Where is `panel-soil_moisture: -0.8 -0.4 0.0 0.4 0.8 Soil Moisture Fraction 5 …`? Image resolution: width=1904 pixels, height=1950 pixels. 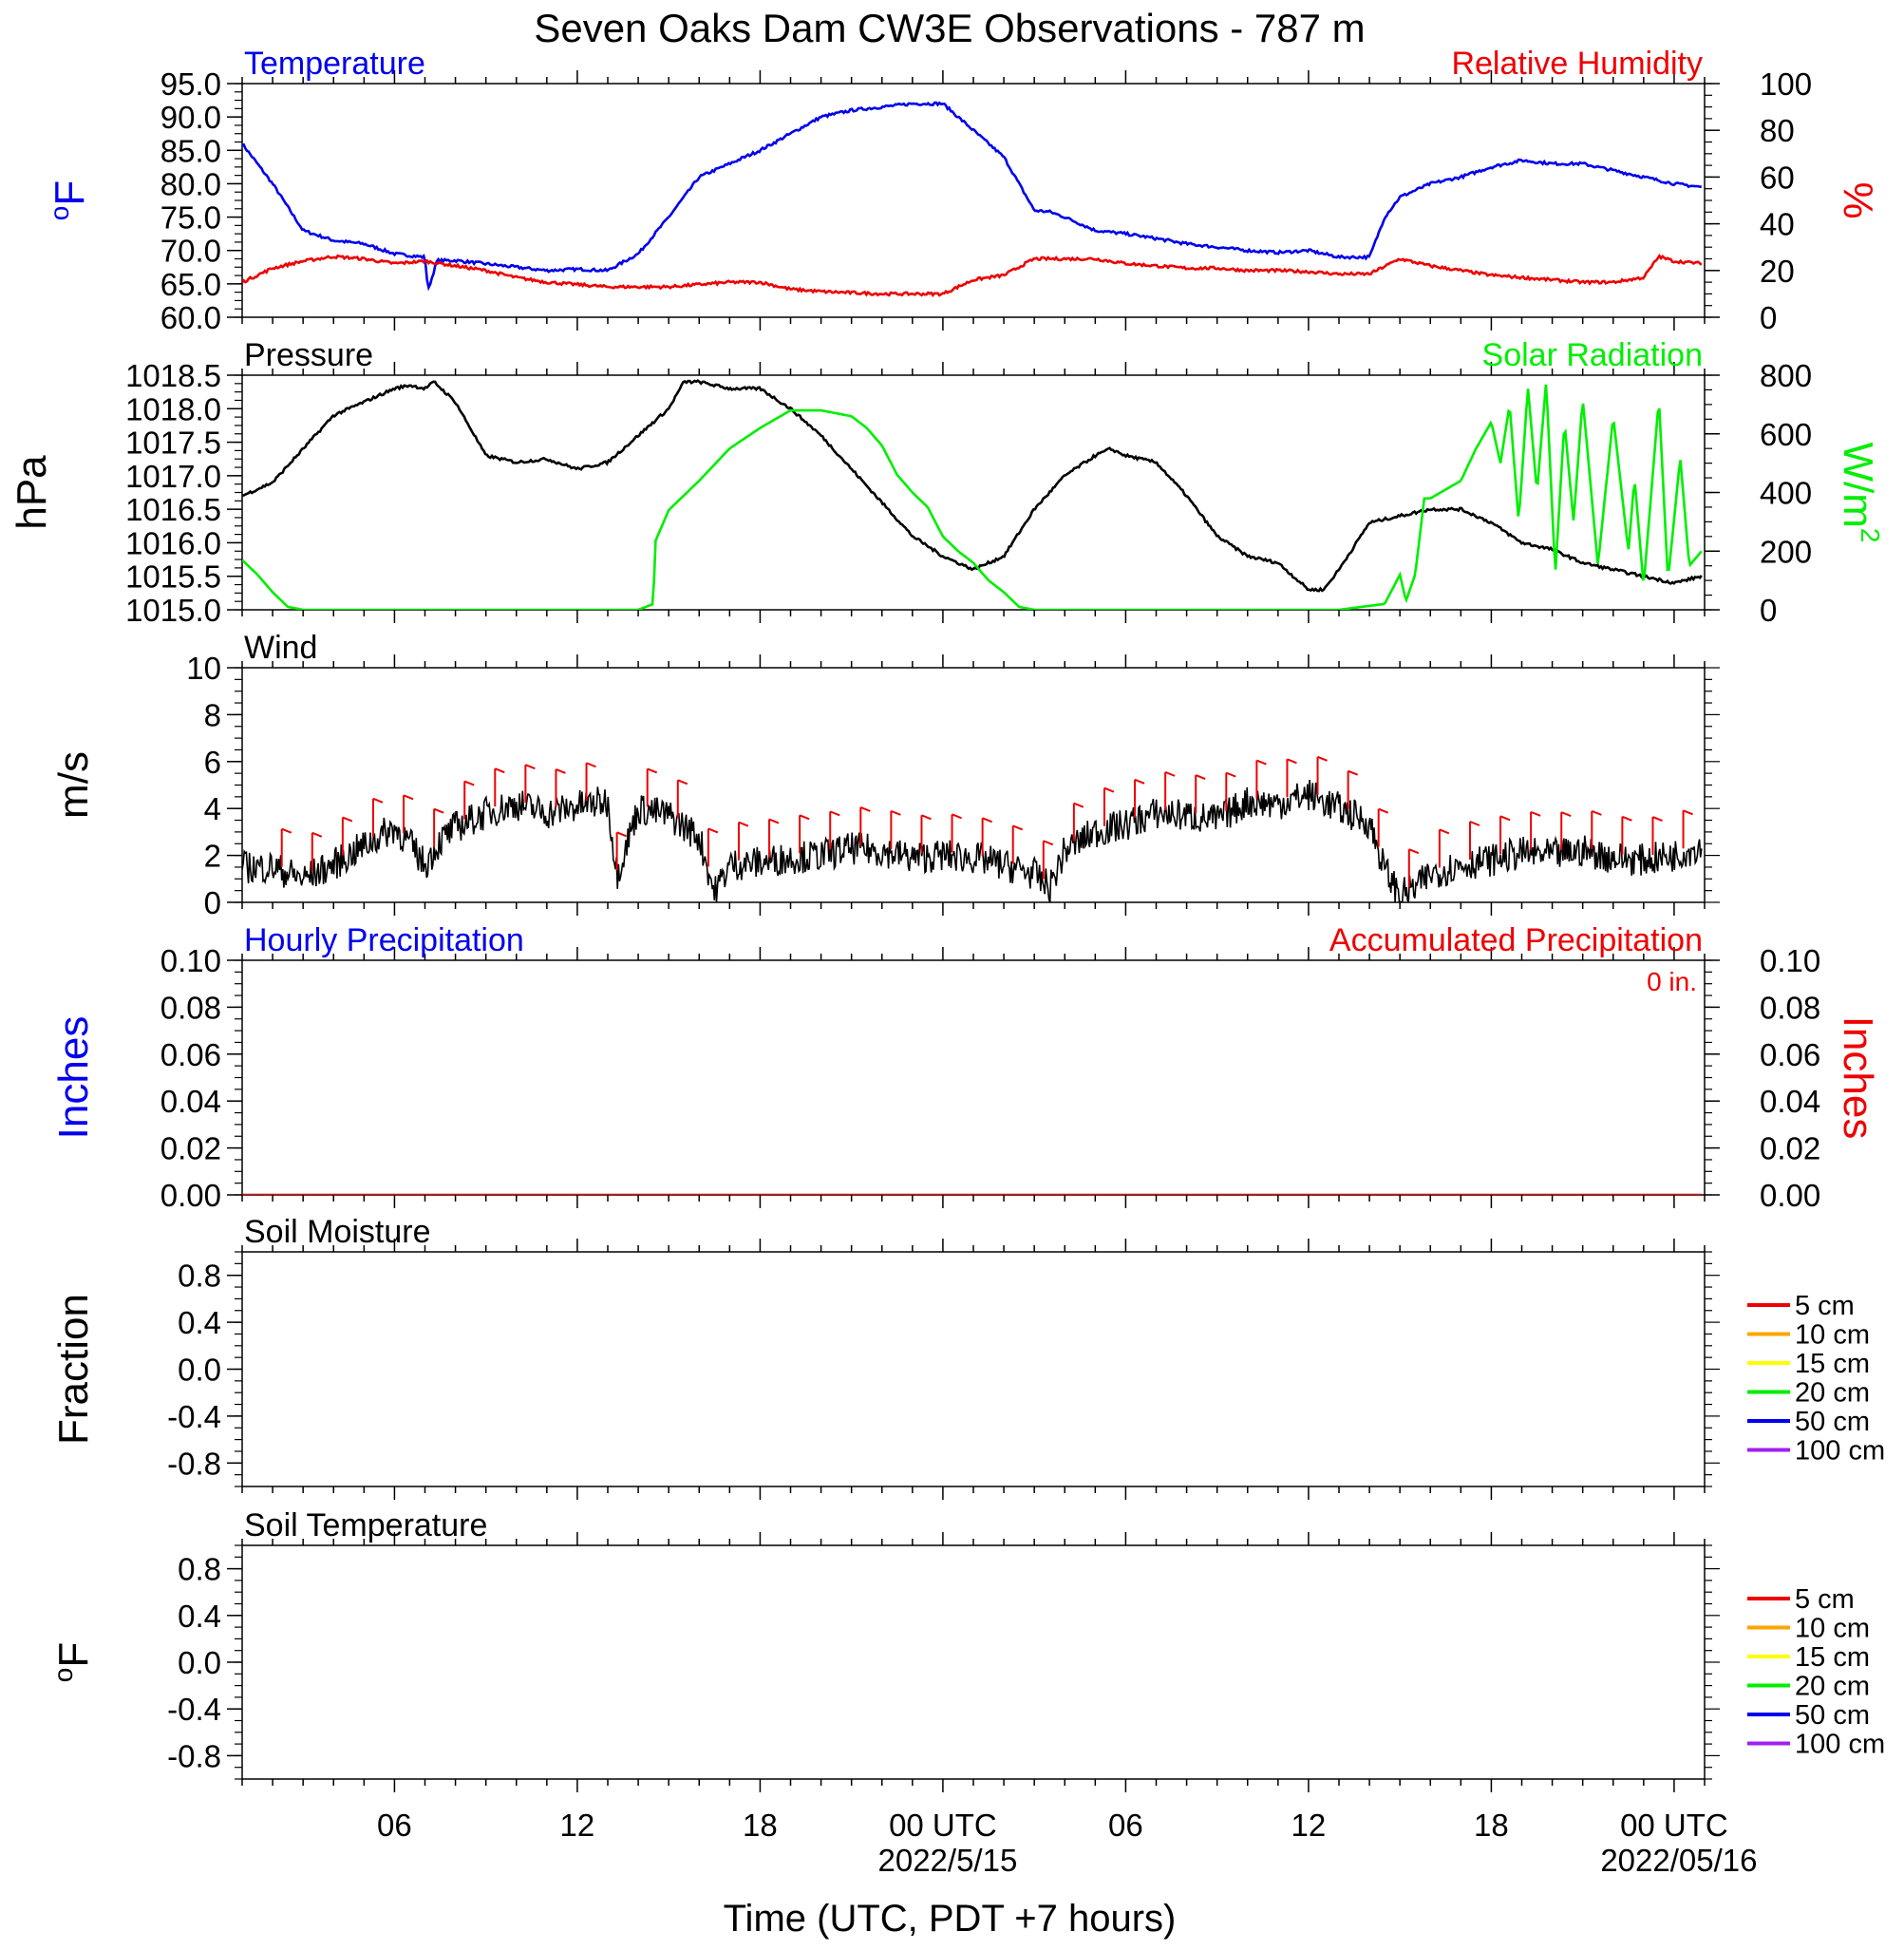 panel-soil_moisture: -0.8 -0.4 0.0 0.4 0.8 Soil Moisture Fraction 5 … is located at coordinates (967, 1357).